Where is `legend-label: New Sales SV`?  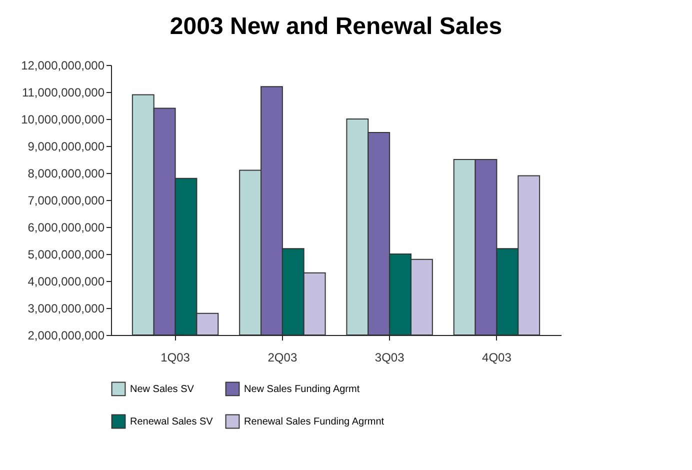 legend-label: New Sales SV is located at coordinates (162, 389).